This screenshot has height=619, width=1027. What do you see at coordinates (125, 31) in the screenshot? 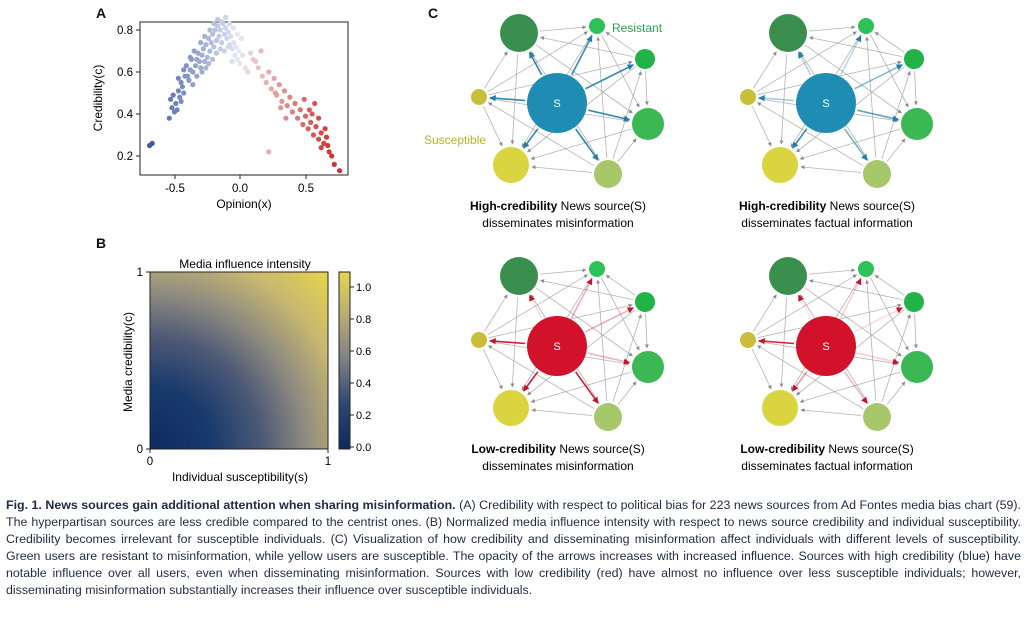
I see `panel-a-ytick: 0.8` at bounding box center [125, 31].